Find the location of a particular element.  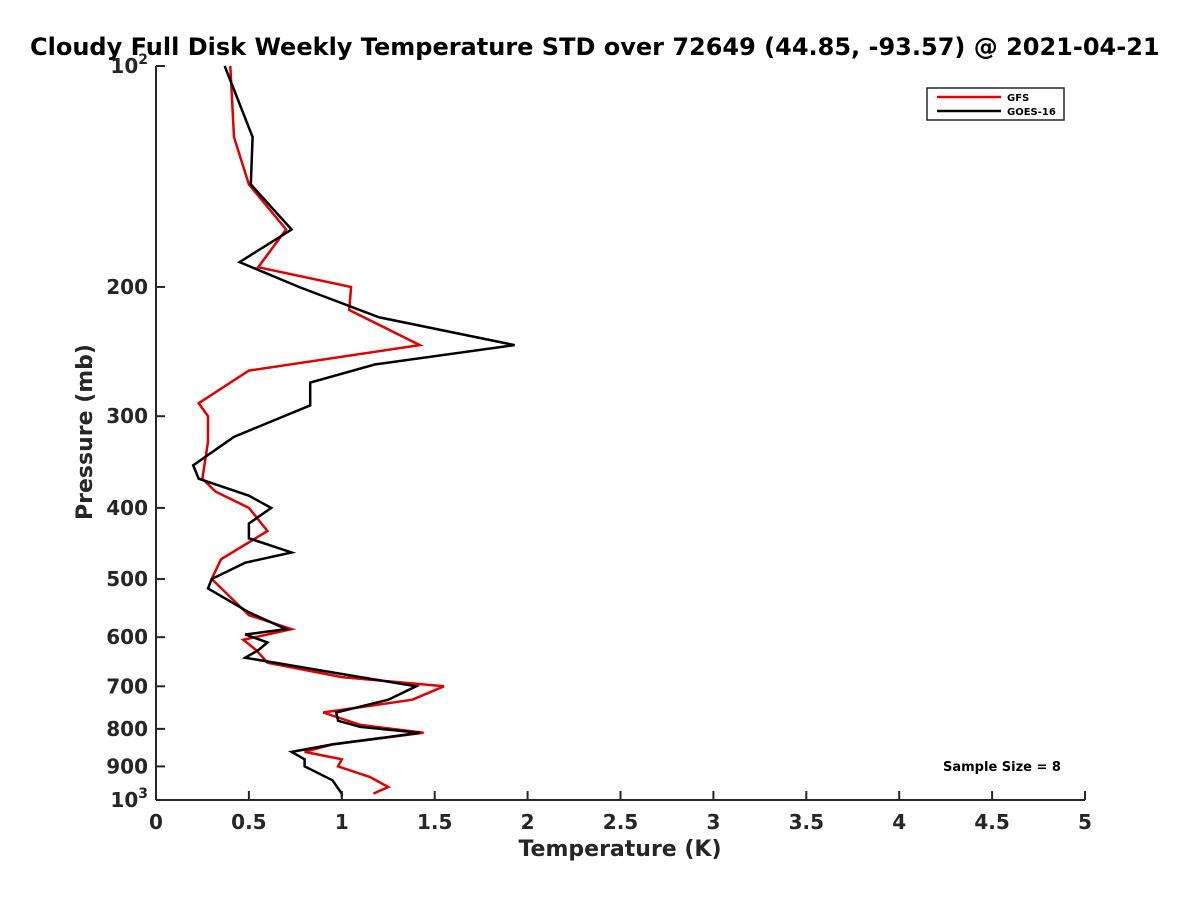

legend-box is located at coordinates (995, 104).